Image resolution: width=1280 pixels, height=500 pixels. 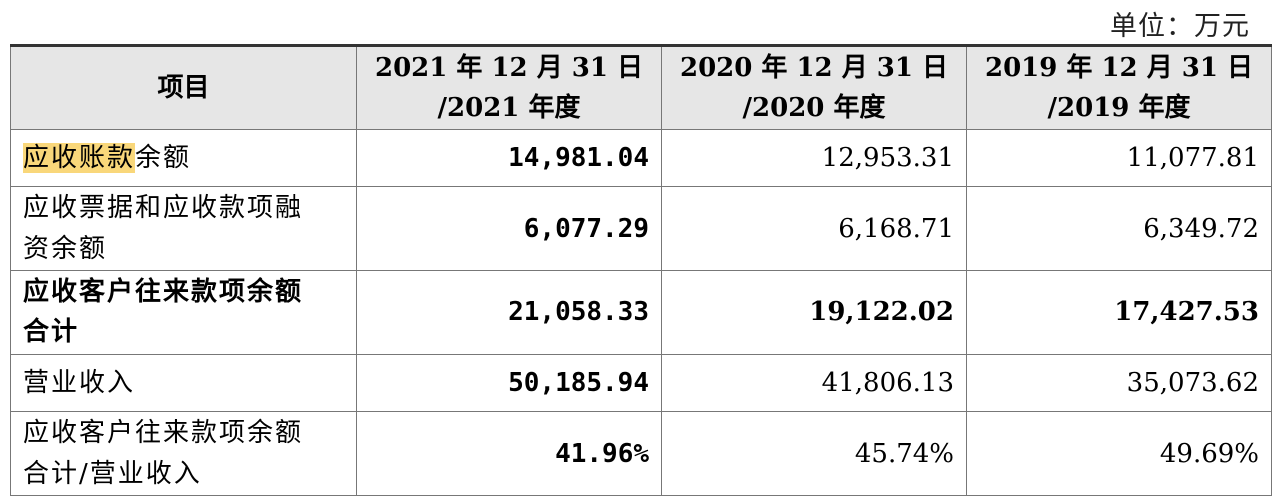 What do you see at coordinates (183, 158) in the screenshot?
I see `row-label: 应收账款余额` at bounding box center [183, 158].